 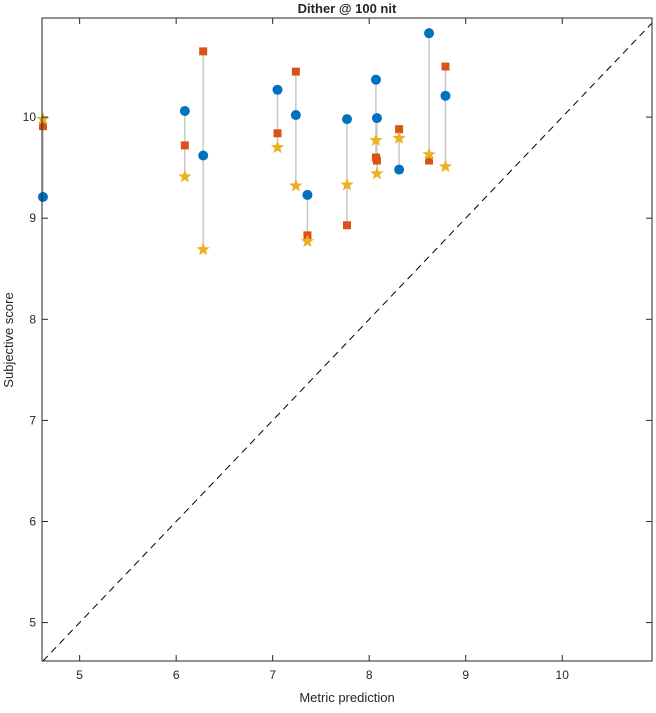 I want to click on chart-title: Dither @ 100 nit, so click(x=347, y=8).